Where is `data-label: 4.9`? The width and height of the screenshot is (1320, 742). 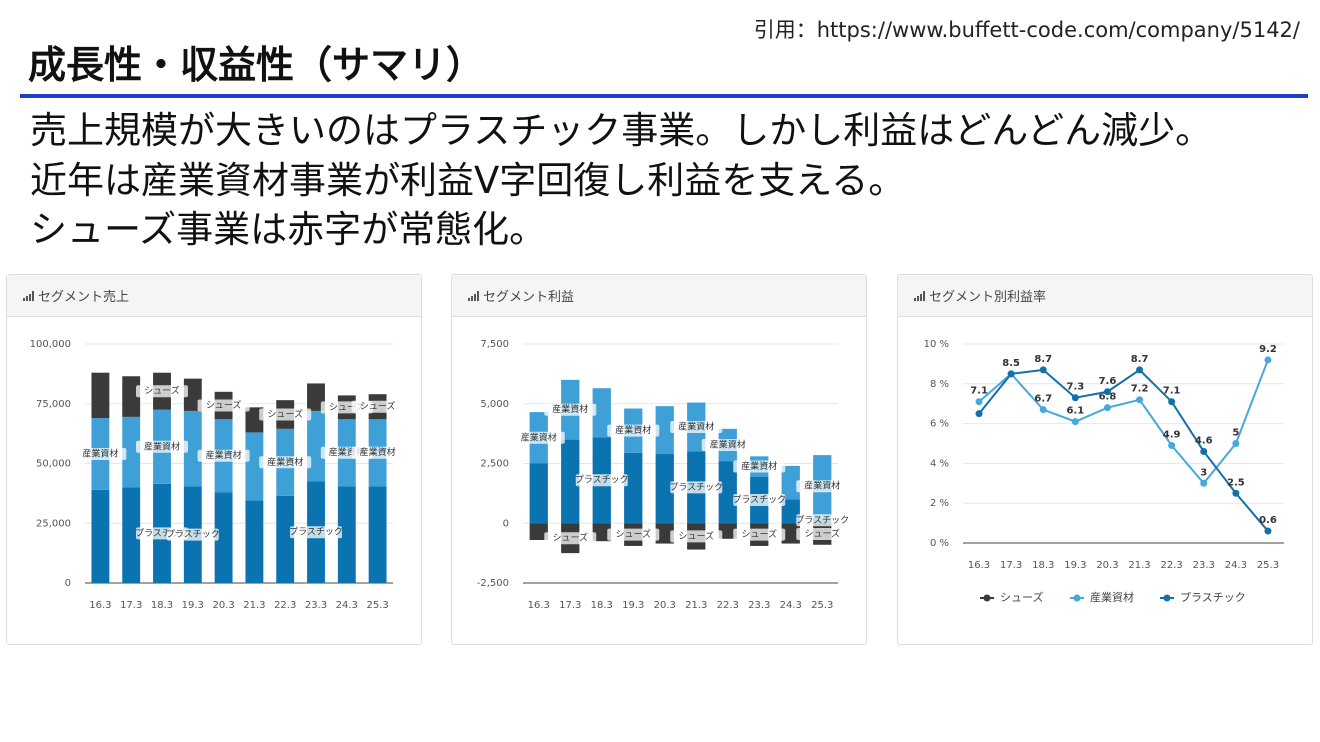
data-label: 4.9 is located at coordinates (1172, 434).